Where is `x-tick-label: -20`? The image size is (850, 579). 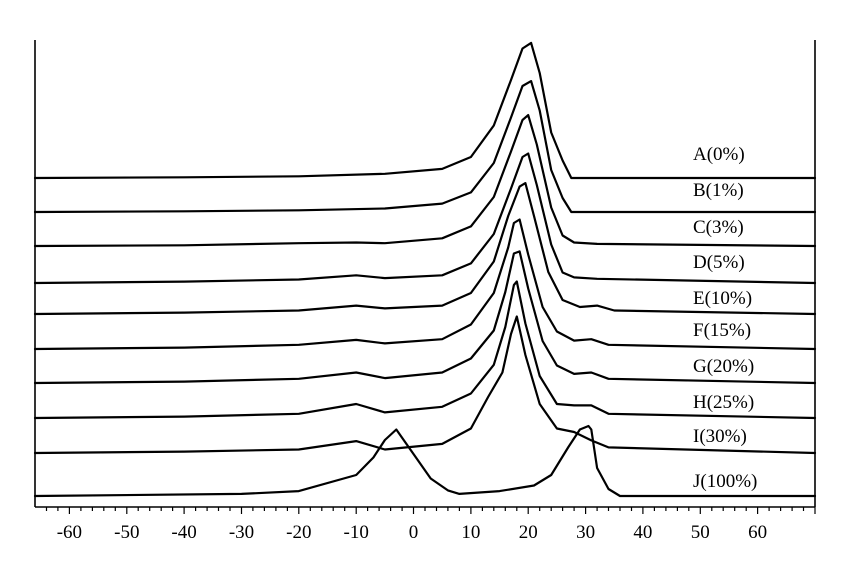
x-tick-label: -20 is located at coordinates (298, 532).